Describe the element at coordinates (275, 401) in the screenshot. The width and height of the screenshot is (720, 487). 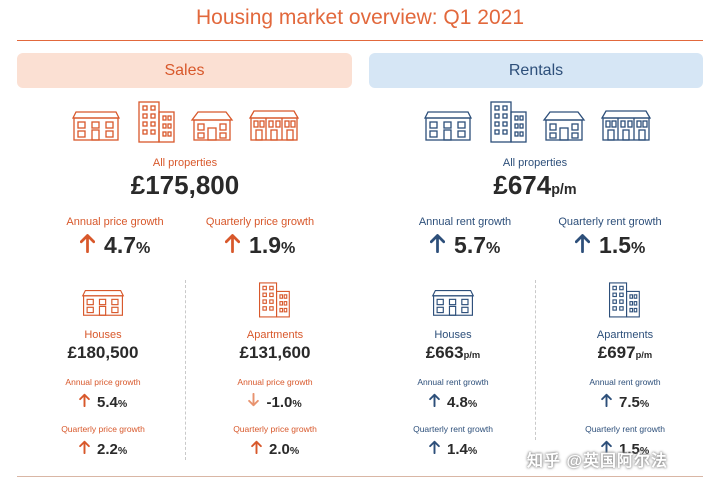
I see `sales-apartments-annual-growth: -1.0%` at that location.